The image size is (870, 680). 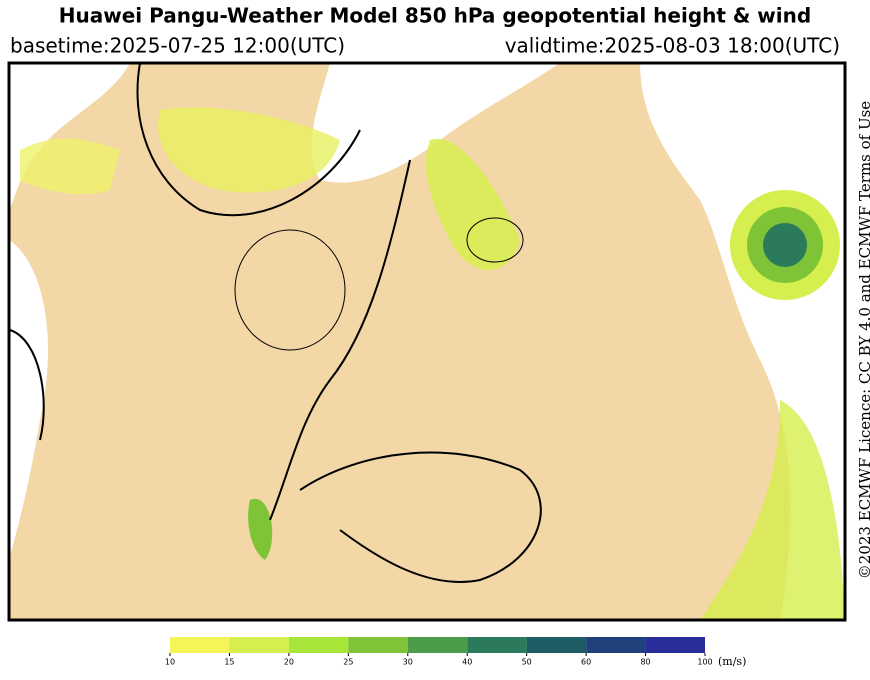 I want to click on colorbar-tick-label: 60, so click(x=586, y=662).